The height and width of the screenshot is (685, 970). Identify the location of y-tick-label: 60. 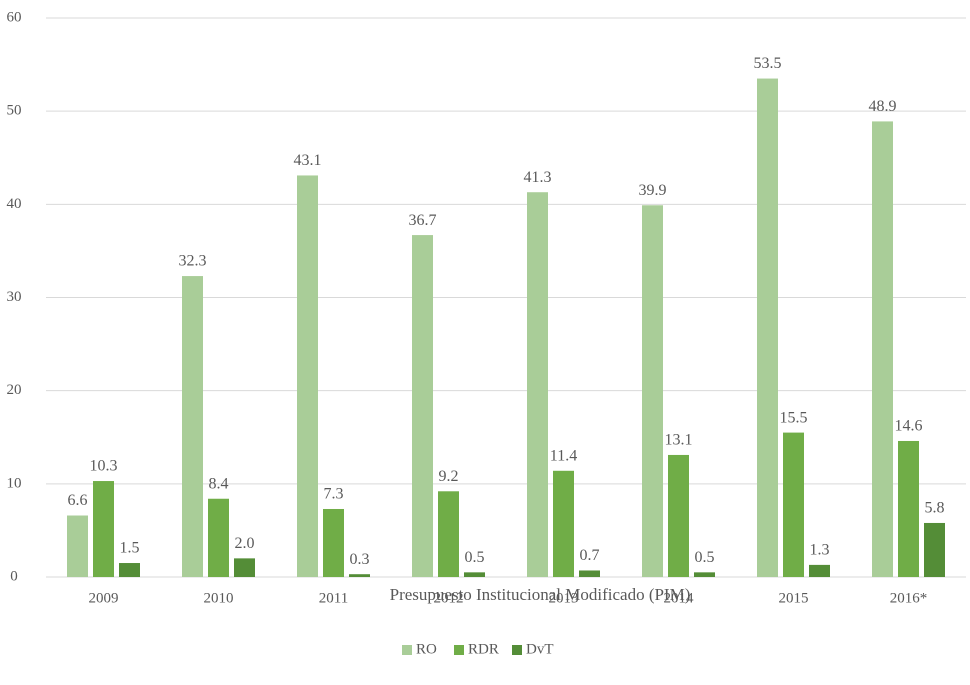
(14, 17).